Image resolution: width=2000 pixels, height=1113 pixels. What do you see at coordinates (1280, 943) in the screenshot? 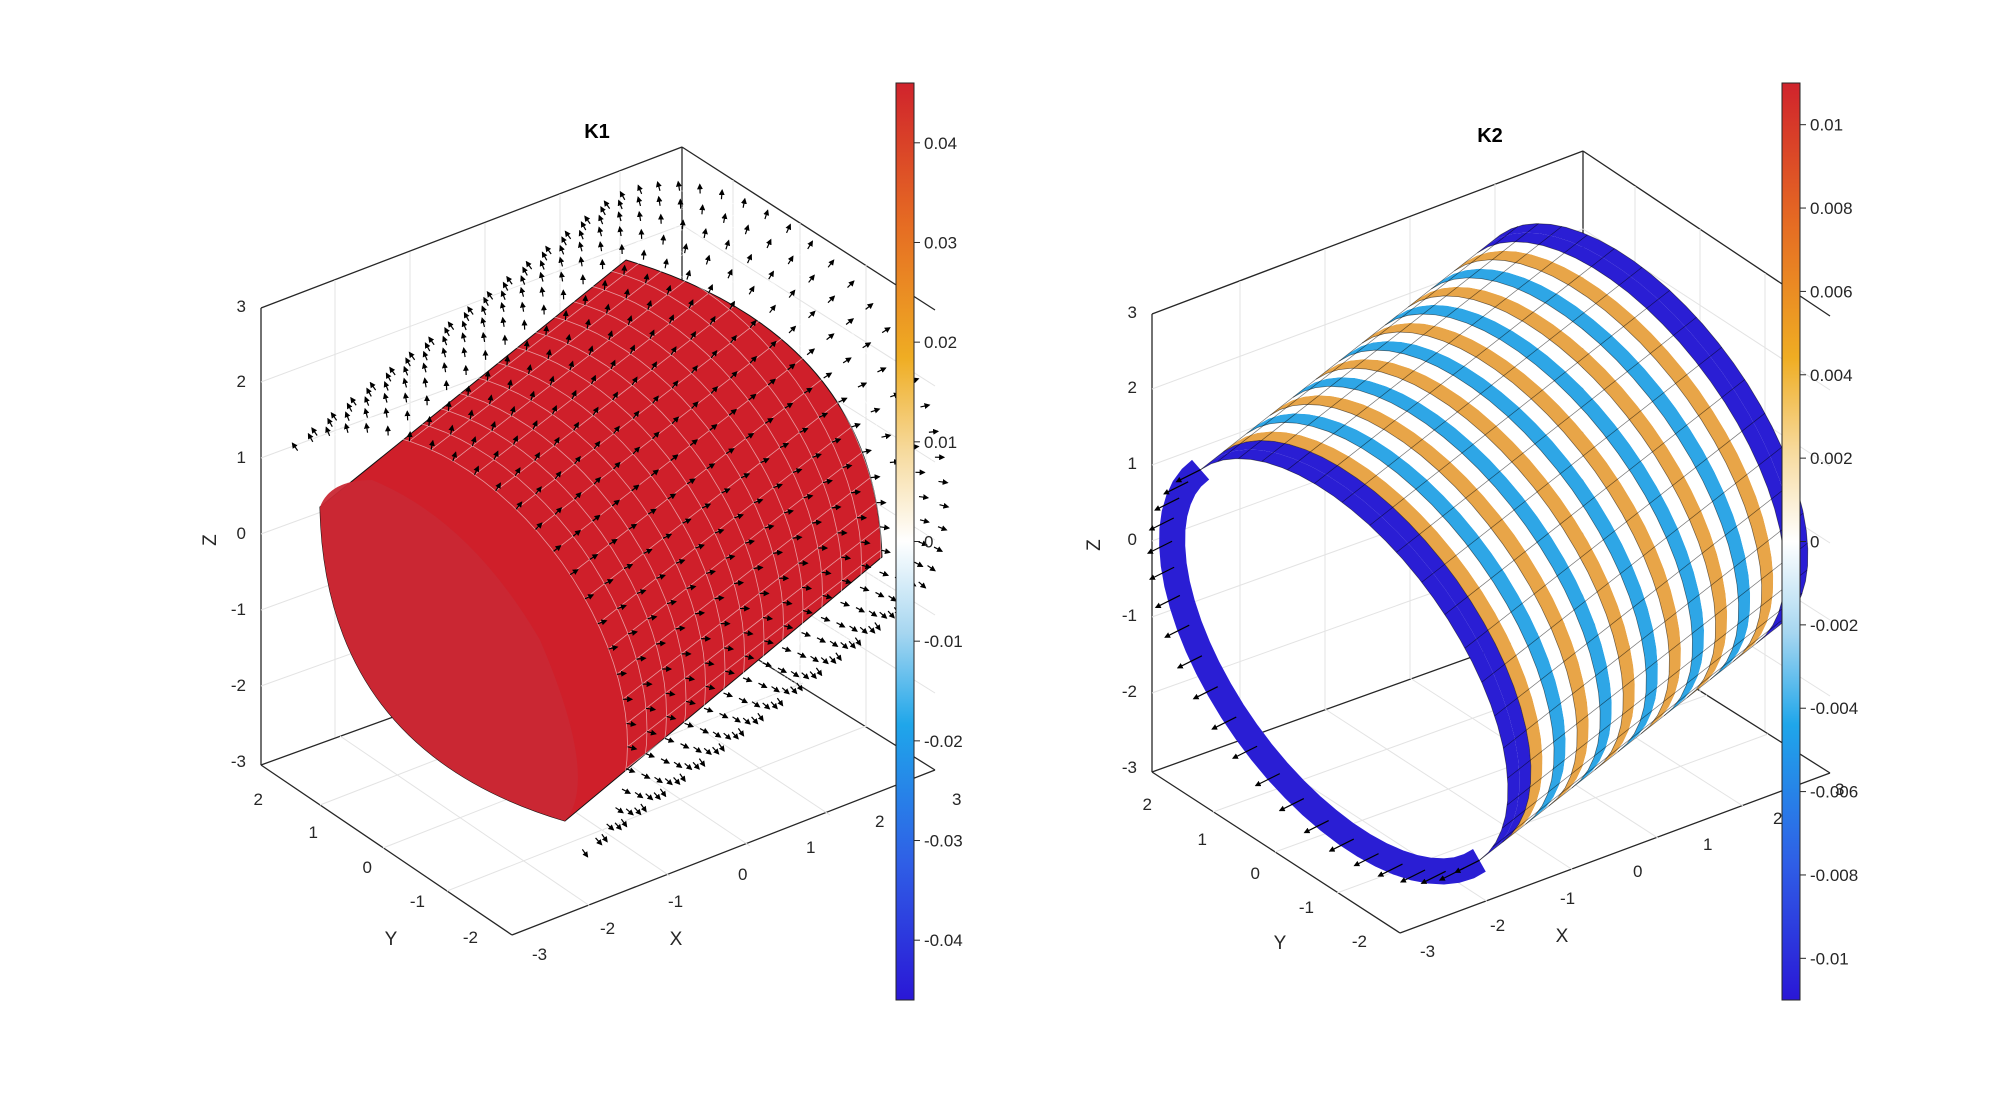
I see `y-axis-label: Y` at bounding box center [1280, 943].